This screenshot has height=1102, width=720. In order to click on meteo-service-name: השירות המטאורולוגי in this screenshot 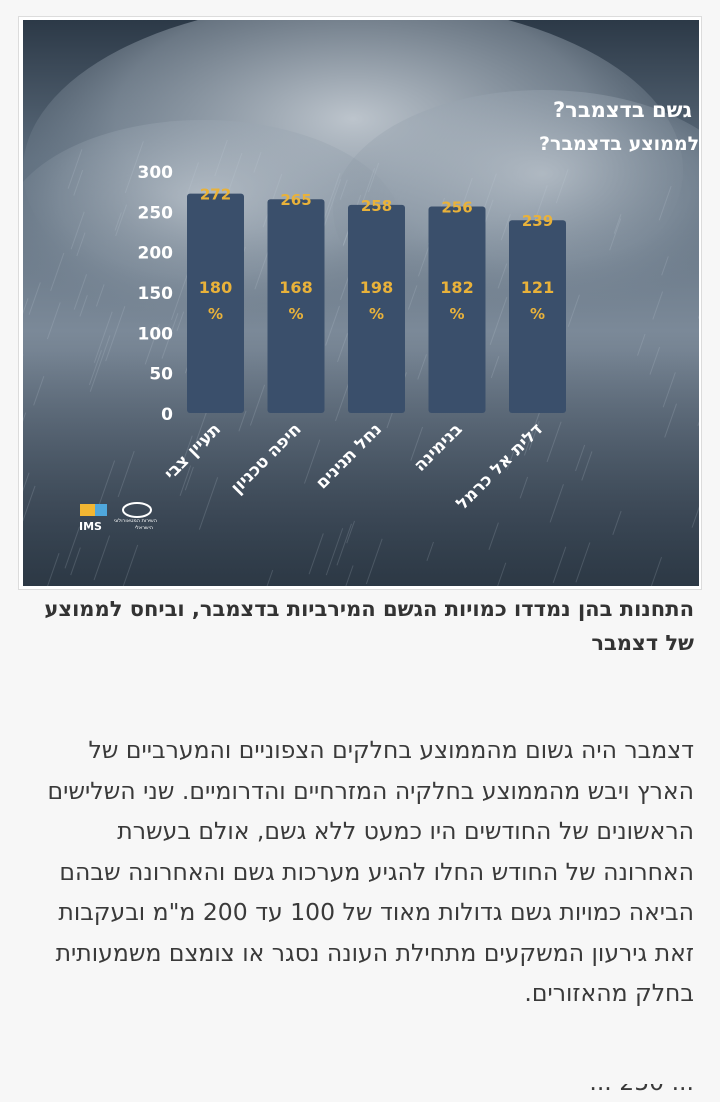, I will do `click(135, 521)`.